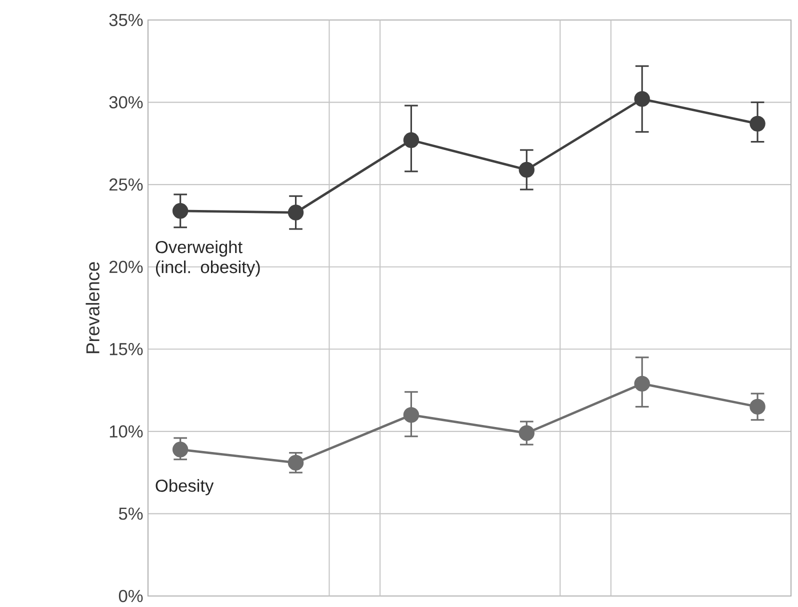 The height and width of the screenshot is (607, 798). Describe the element at coordinates (126, 267) in the screenshot. I see `y-tick-label: 20%` at that location.